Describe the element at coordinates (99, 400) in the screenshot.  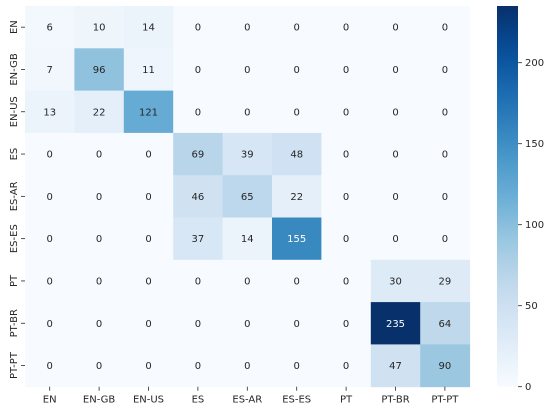
I see `x-tick-label: EN-GB` at that location.